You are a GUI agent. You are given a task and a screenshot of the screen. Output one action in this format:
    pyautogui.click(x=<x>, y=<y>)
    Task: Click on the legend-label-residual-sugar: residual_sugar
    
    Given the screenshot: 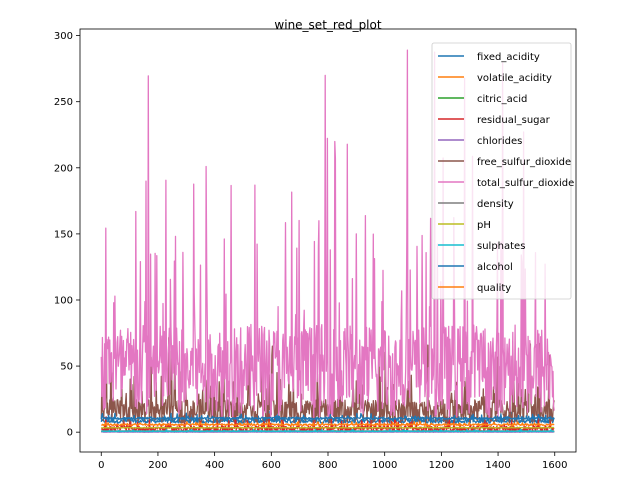 What is the action you would take?
    pyautogui.click(x=514, y=120)
    